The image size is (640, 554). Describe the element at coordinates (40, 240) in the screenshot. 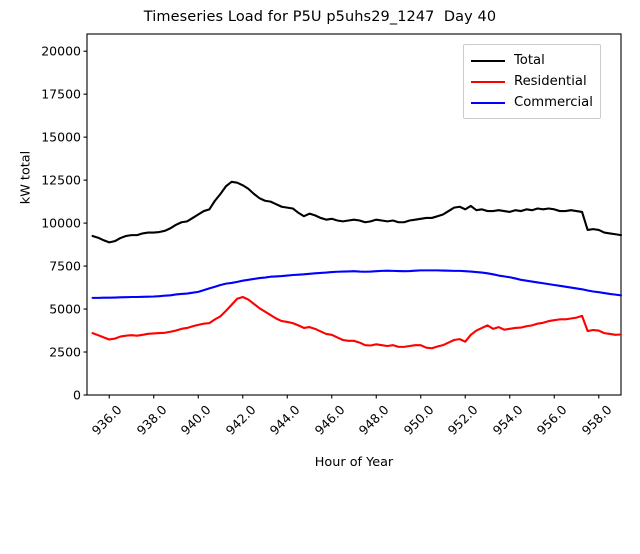

I see `y-axis-tick-labels: 0 2500 5000 7500 10000 12500 15000 17500 20000` at that location.